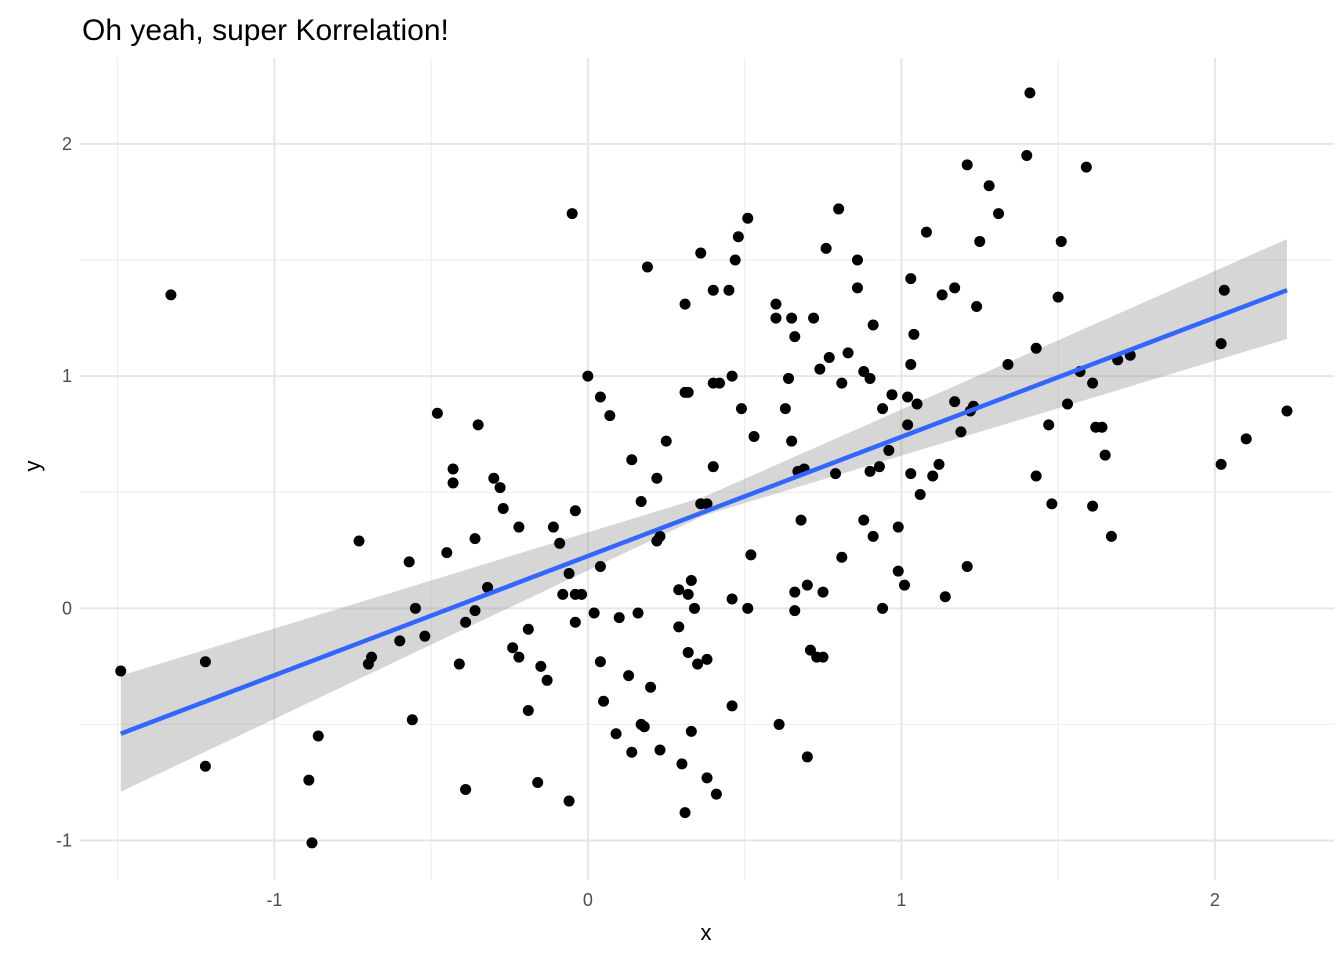 The height and width of the screenshot is (960, 1344). What do you see at coordinates (67, 608) in the screenshot?
I see `y-tick-label: 0` at bounding box center [67, 608].